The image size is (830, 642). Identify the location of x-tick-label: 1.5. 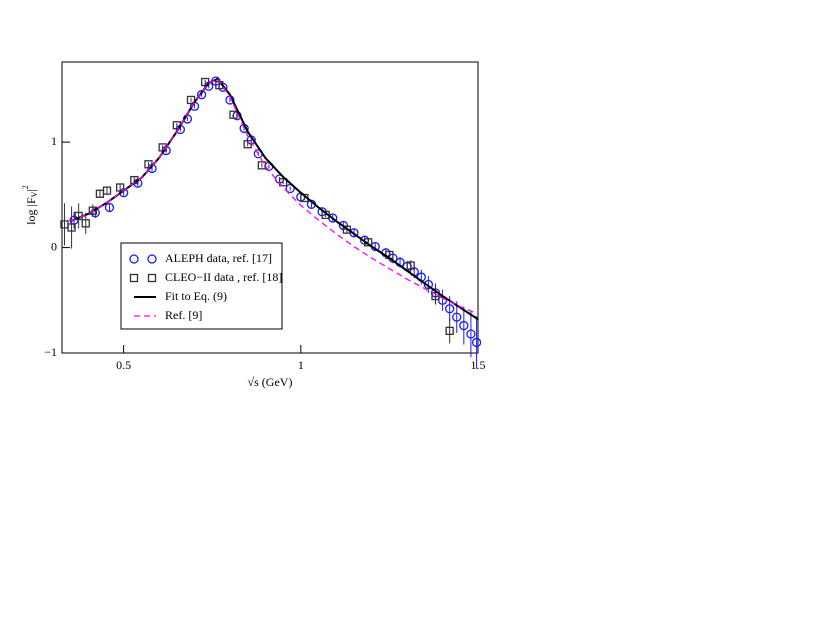
(478, 365).